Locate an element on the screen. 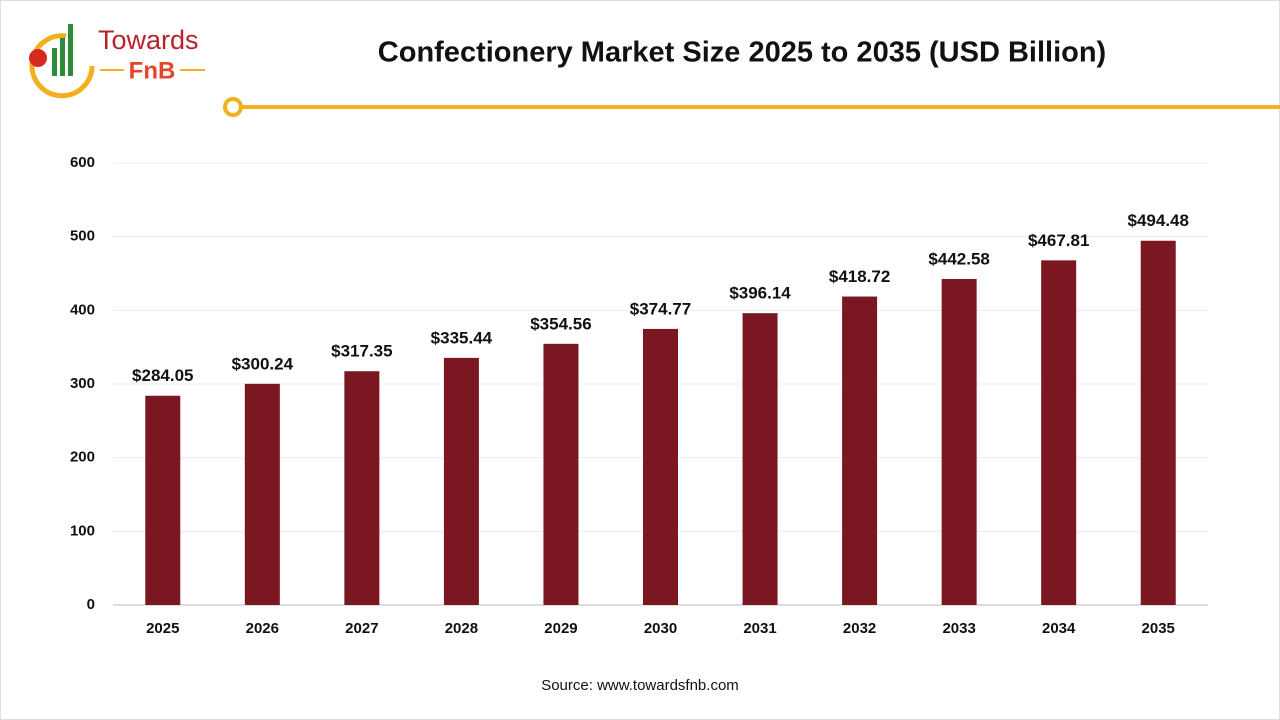  y-tick-label: 600 is located at coordinates (82, 162).